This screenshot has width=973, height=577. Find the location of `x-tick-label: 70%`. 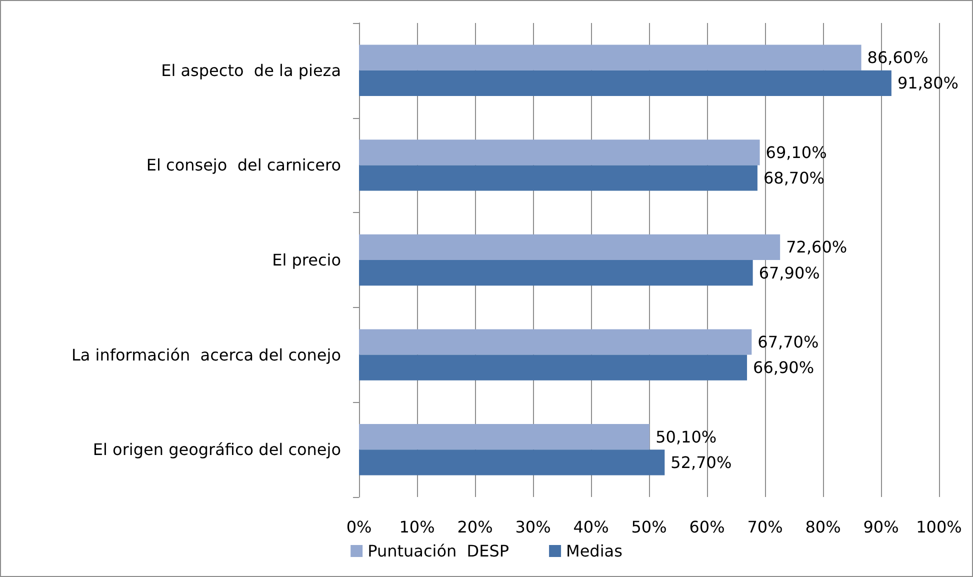

x-tick-label: 70% is located at coordinates (765, 527).